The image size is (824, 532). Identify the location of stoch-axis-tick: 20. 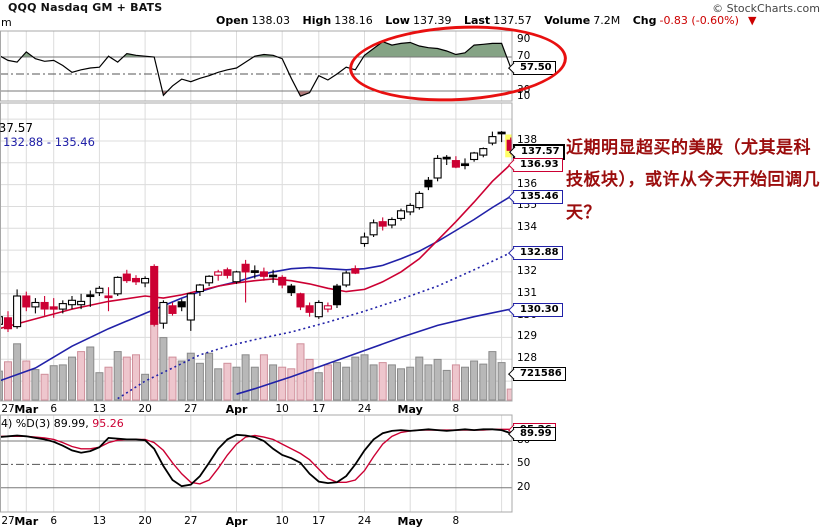
(524, 486).